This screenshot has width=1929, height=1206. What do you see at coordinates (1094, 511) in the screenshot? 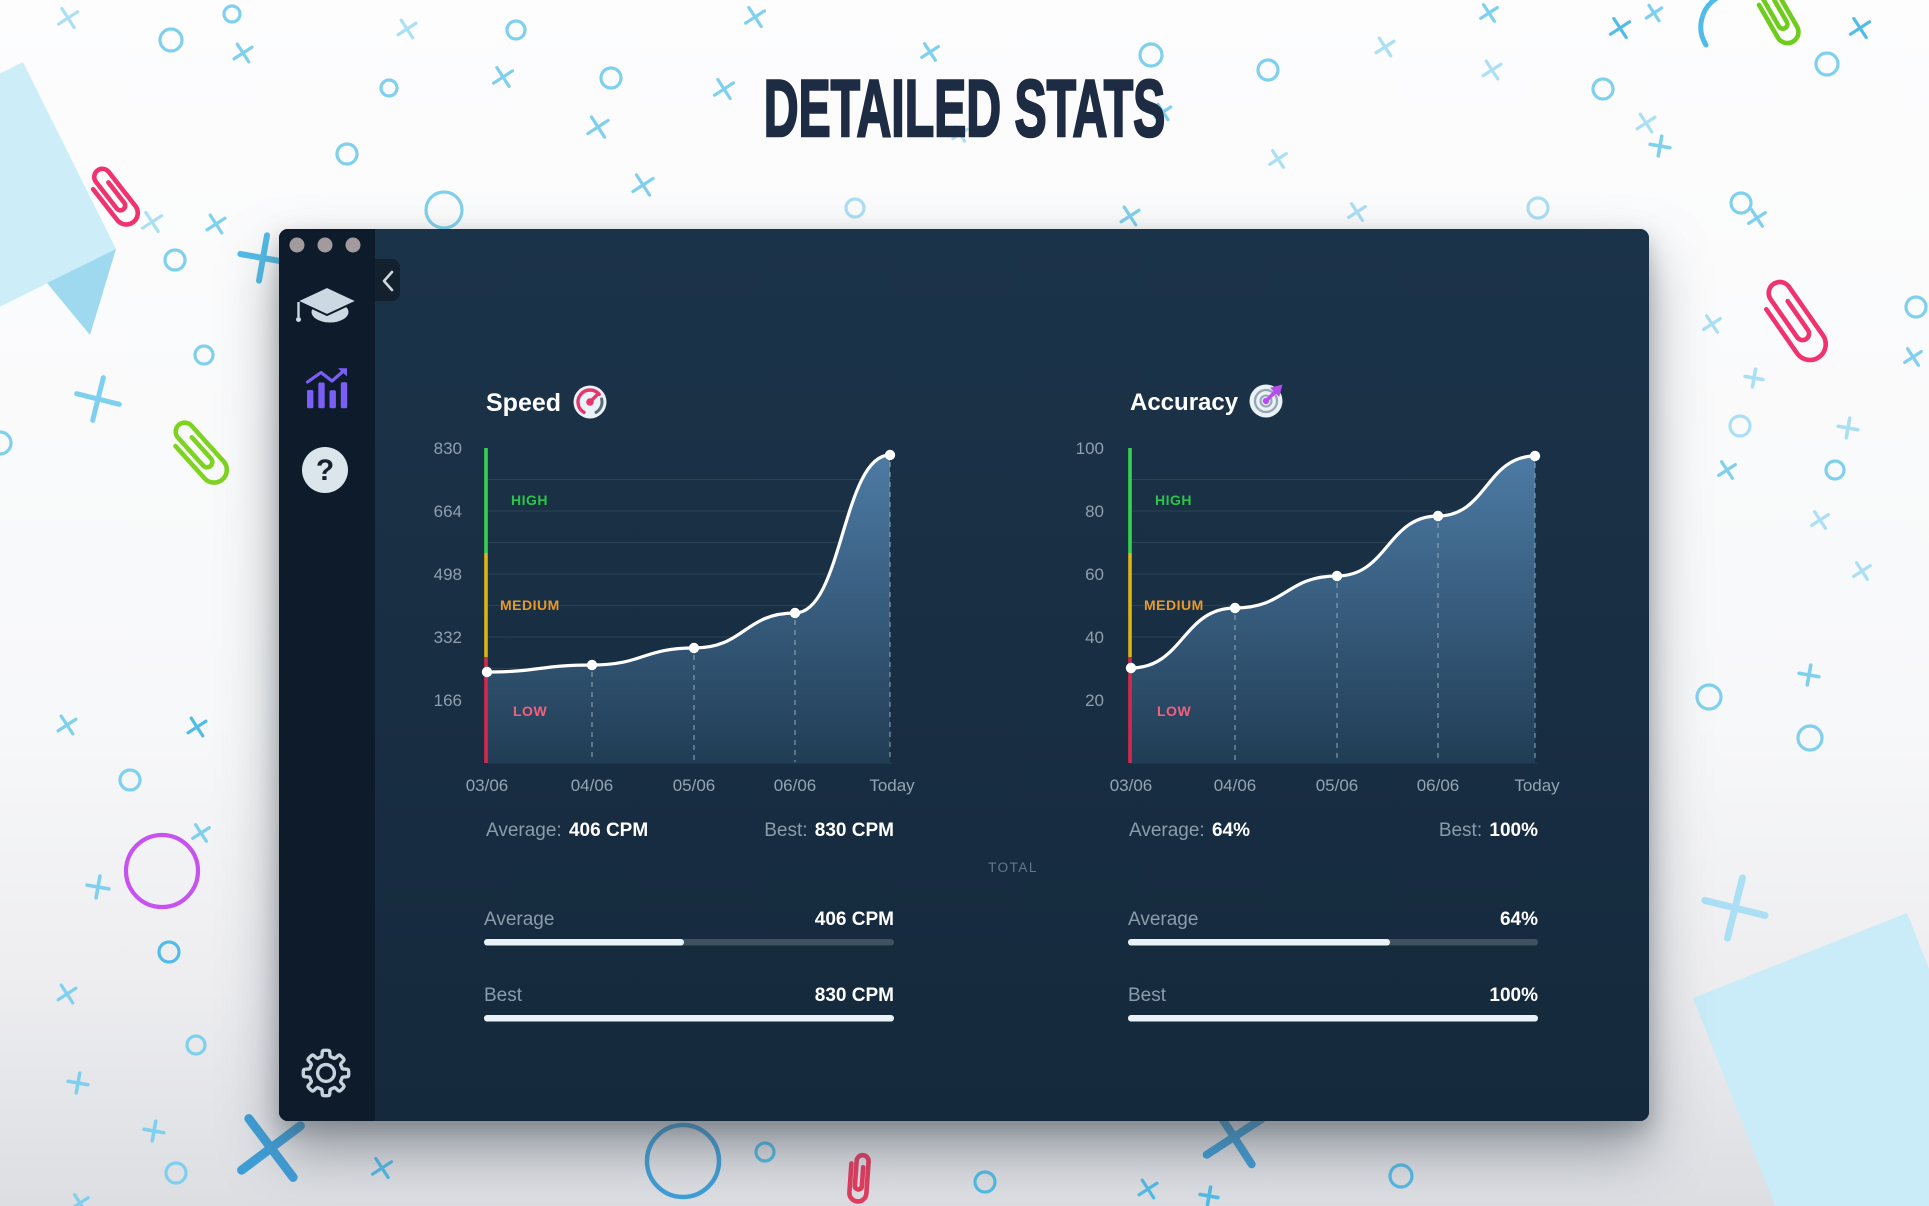
I see `svg-text: 80` at bounding box center [1094, 511].